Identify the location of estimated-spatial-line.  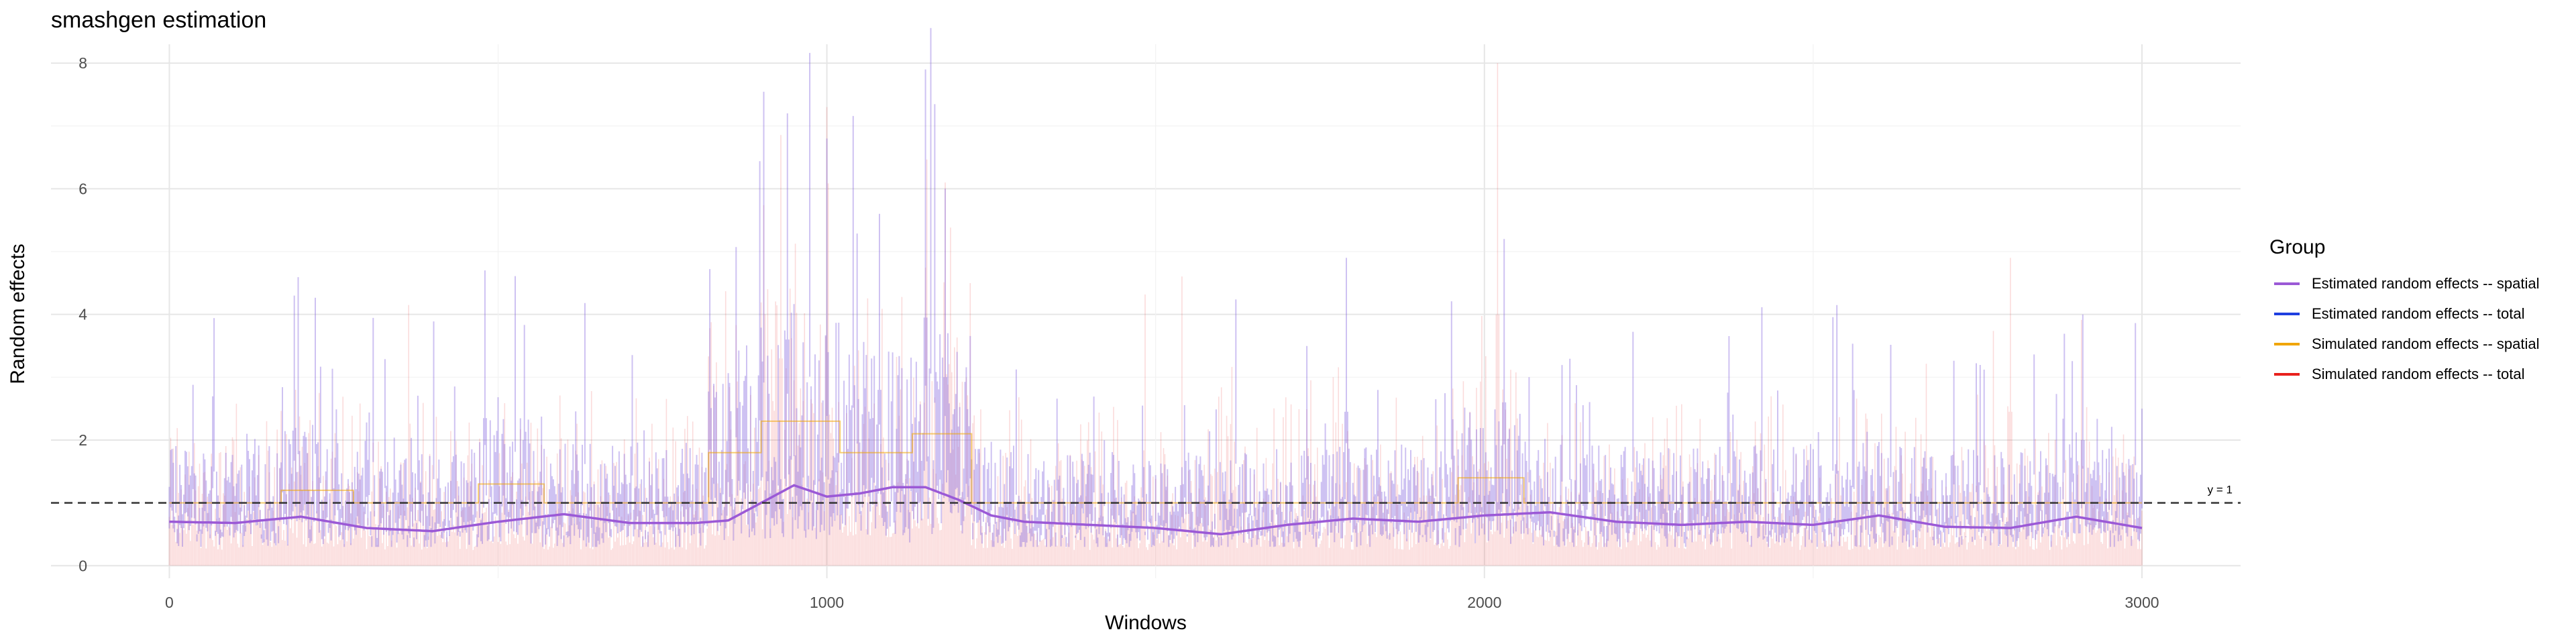
(1156, 510).